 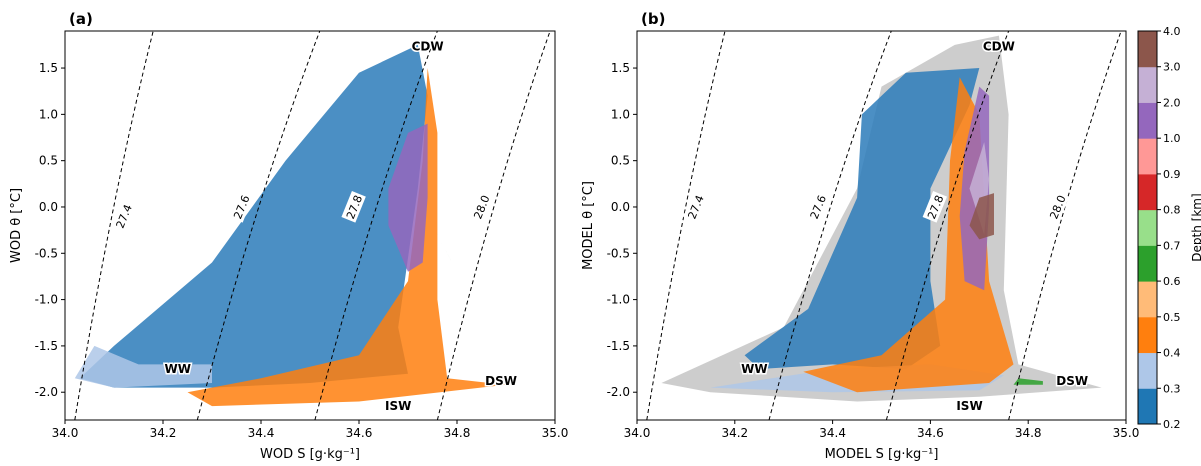 I want to click on colorbar-tick-label: 0.5, so click(x=1172, y=317).